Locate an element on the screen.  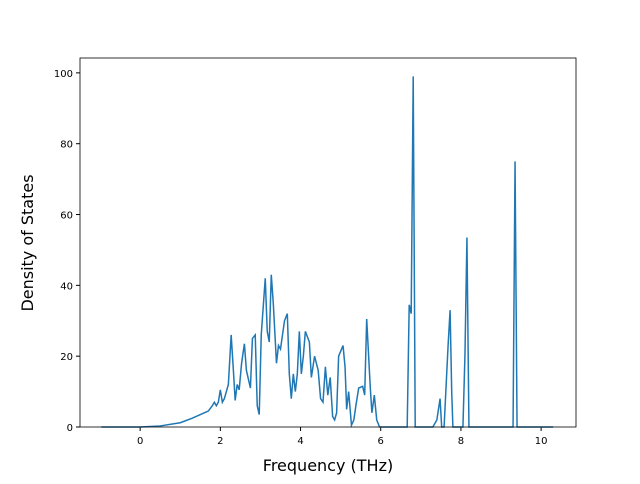
y-axis-label: Density of States is located at coordinates (27, 242).